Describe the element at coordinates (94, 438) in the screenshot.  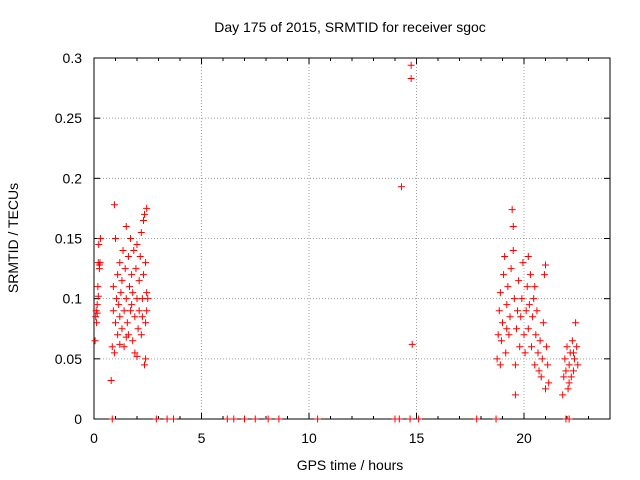
I see `x-tick-label: 0` at that location.